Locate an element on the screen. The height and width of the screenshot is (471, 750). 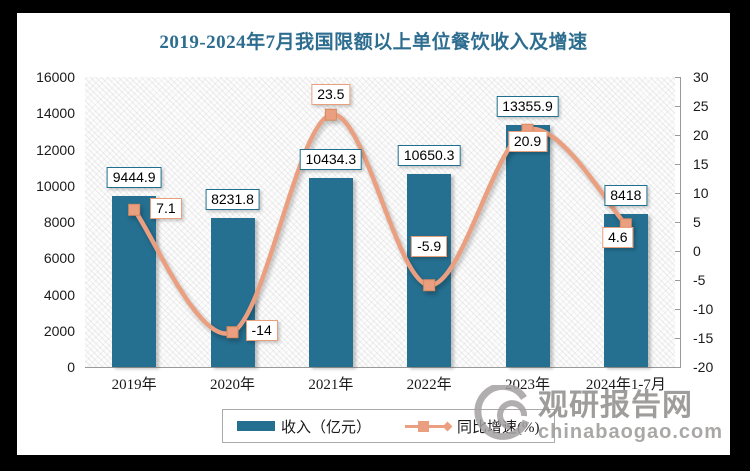
right-axis-tick-label: -15 is located at coordinates (703, 338).